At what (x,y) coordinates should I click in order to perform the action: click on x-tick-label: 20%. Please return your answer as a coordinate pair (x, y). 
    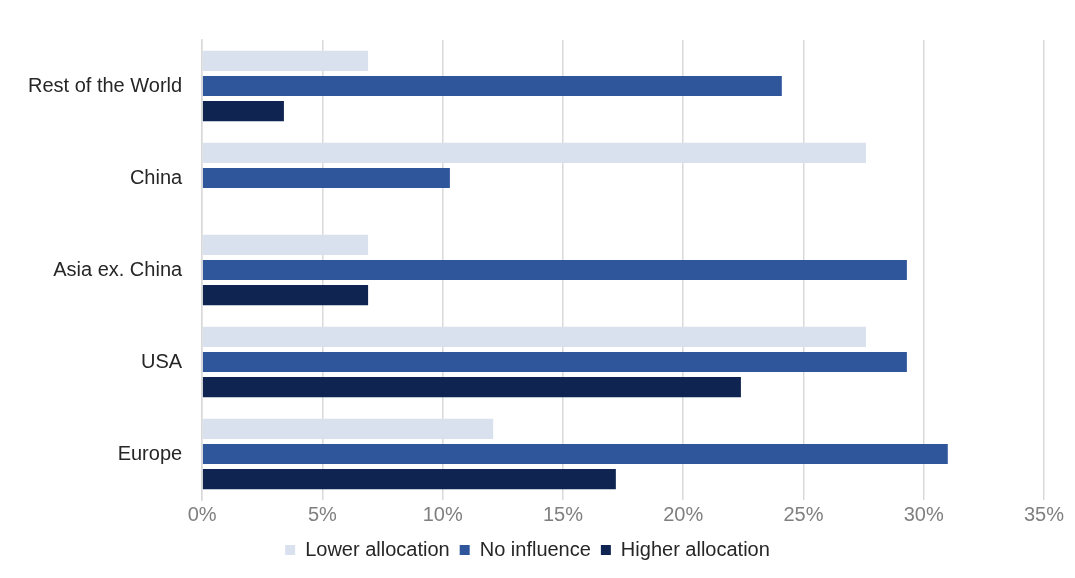
    Looking at the image, I should click on (683, 513).